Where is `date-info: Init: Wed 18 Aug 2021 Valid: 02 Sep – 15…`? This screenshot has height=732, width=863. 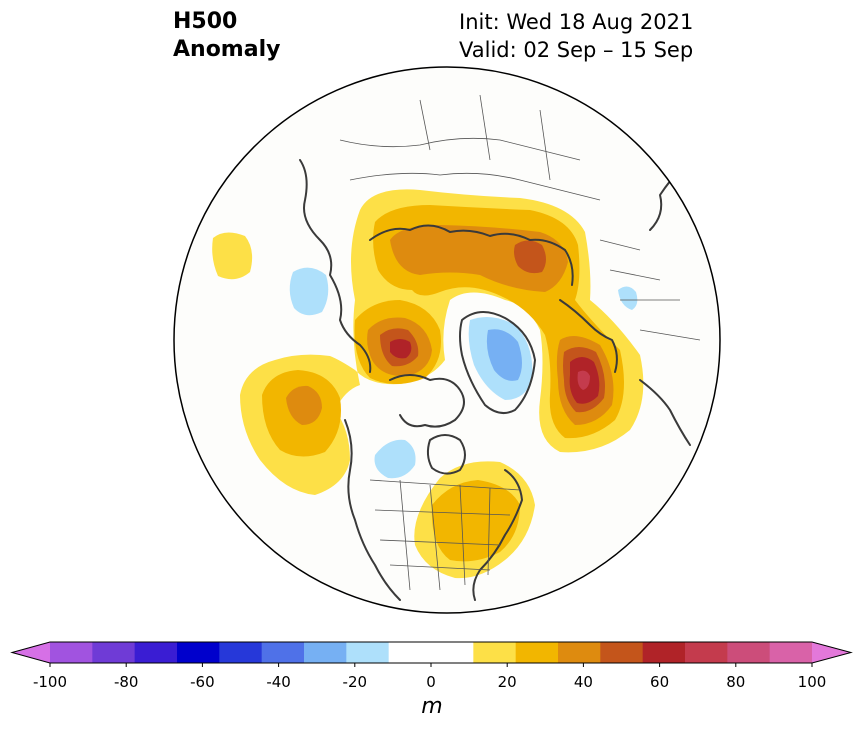 date-info: Init: Wed 18 Aug 2021 Valid: 02 Sep – 15… is located at coordinates (576, 36).